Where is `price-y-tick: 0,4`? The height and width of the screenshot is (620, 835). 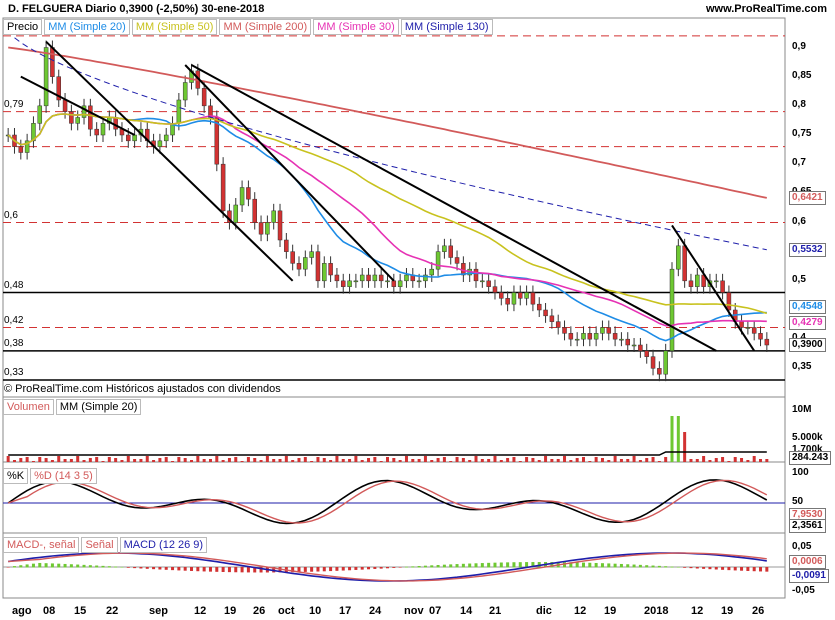
price-y-tick: 0,4 is located at coordinates (799, 337).